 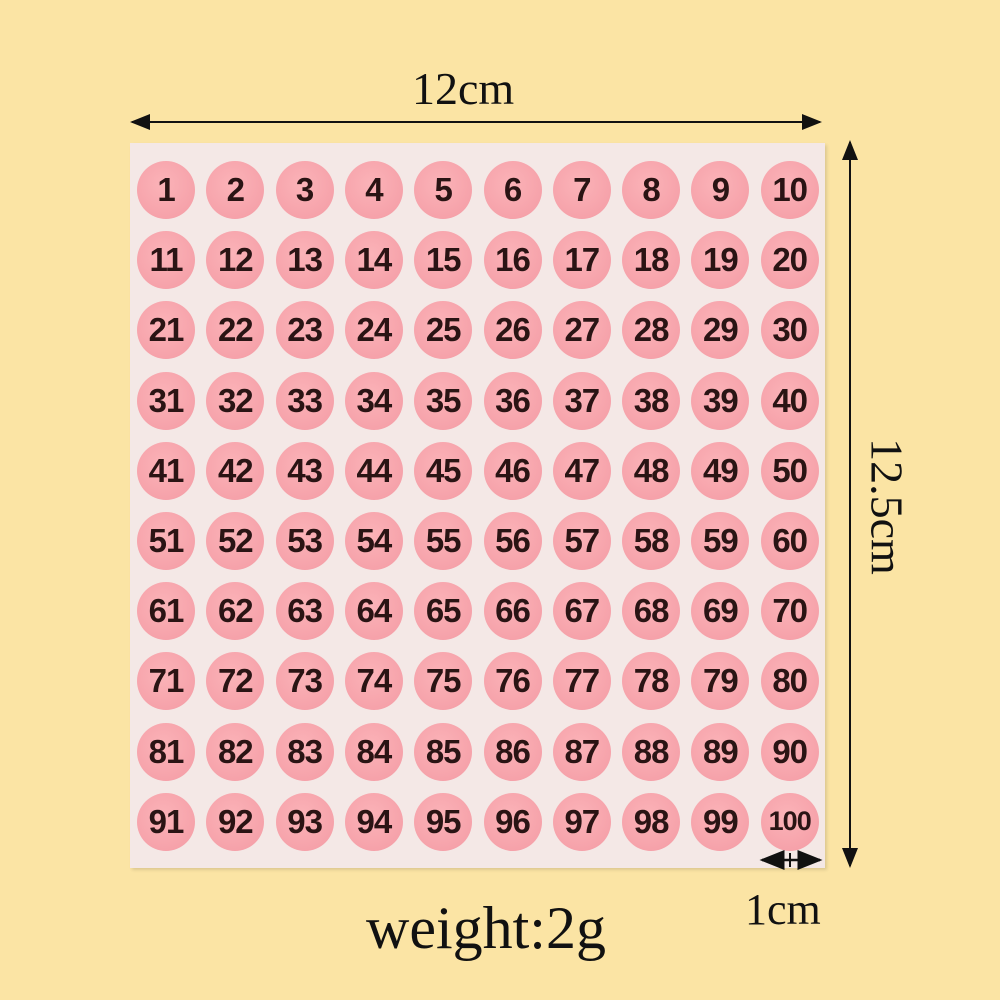 I want to click on sticker-99: 99, so click(x=720, y=821).